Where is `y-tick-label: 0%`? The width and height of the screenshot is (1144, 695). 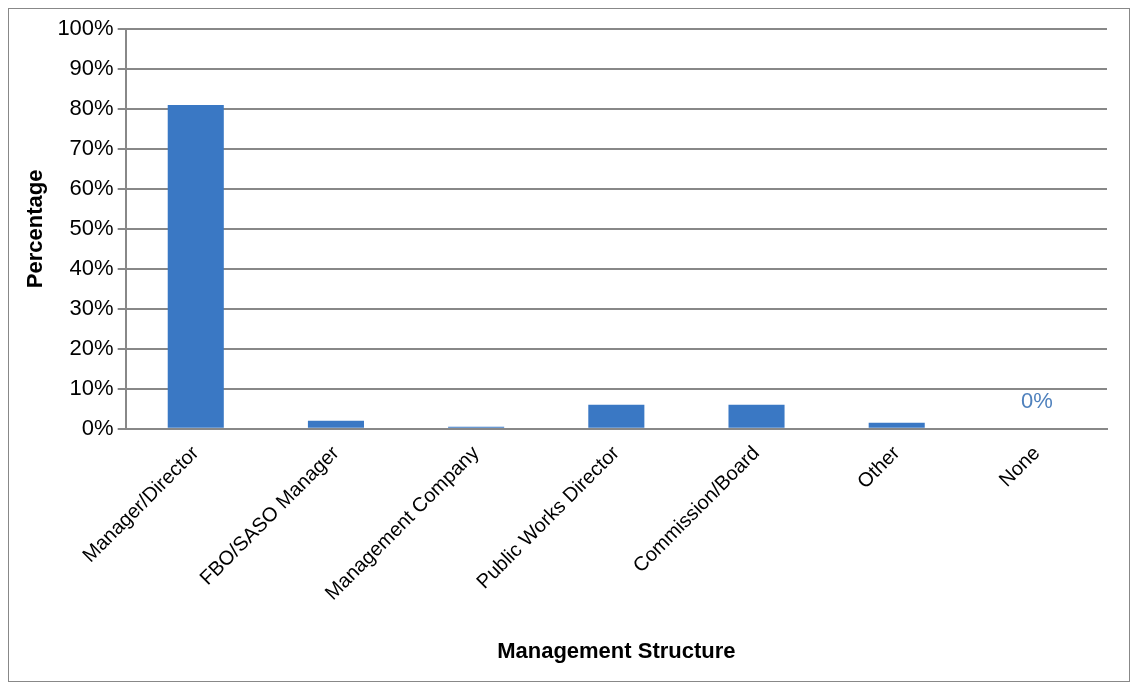 y-tick-label: 0% is located at coordinates (97, 427).